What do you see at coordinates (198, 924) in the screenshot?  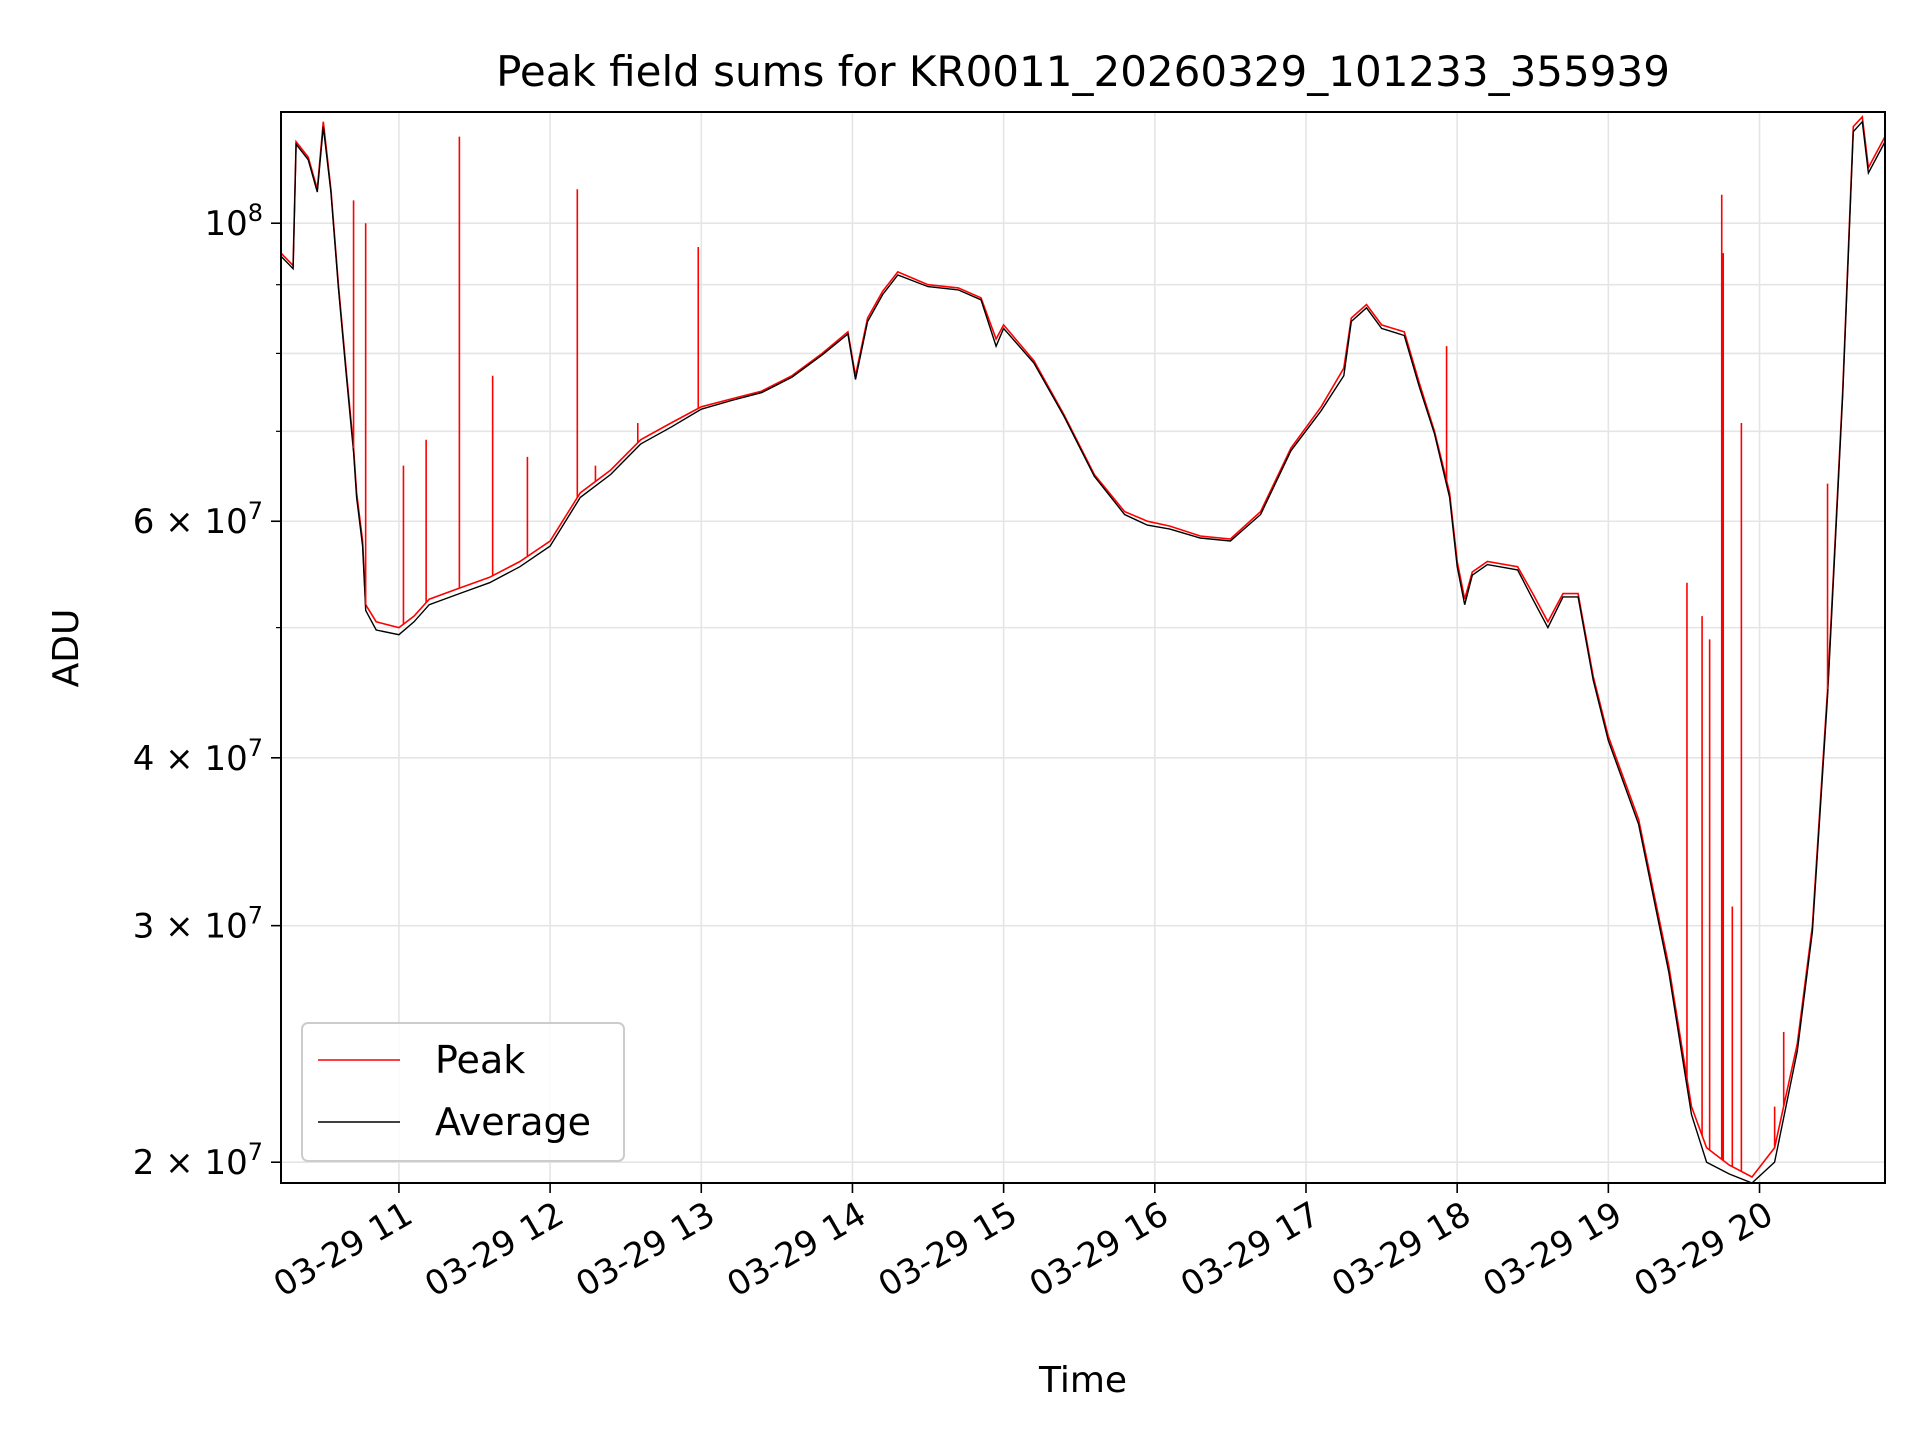 I see `y-tick-label: 3 × 107` at bounding box center [198, 924].